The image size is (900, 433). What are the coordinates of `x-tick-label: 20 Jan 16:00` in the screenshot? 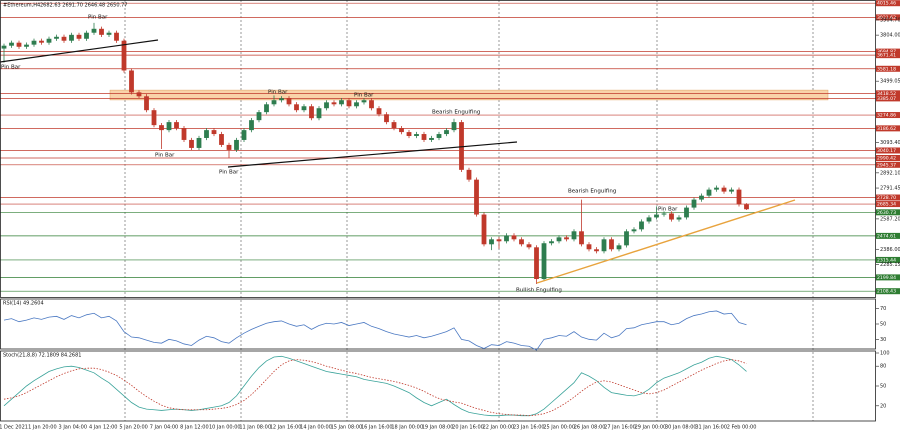 It's located at (468, 428).